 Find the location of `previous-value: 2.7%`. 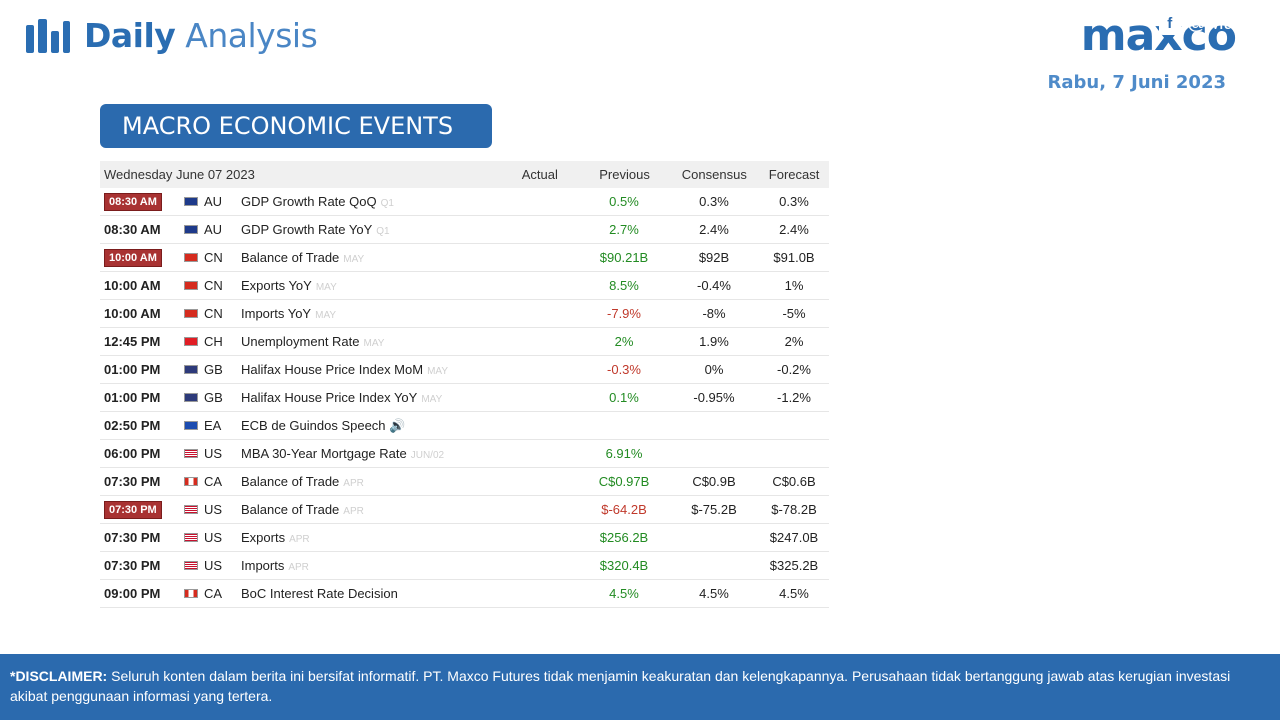

previous-value: 2.7% is located at coordinates (624, 229).